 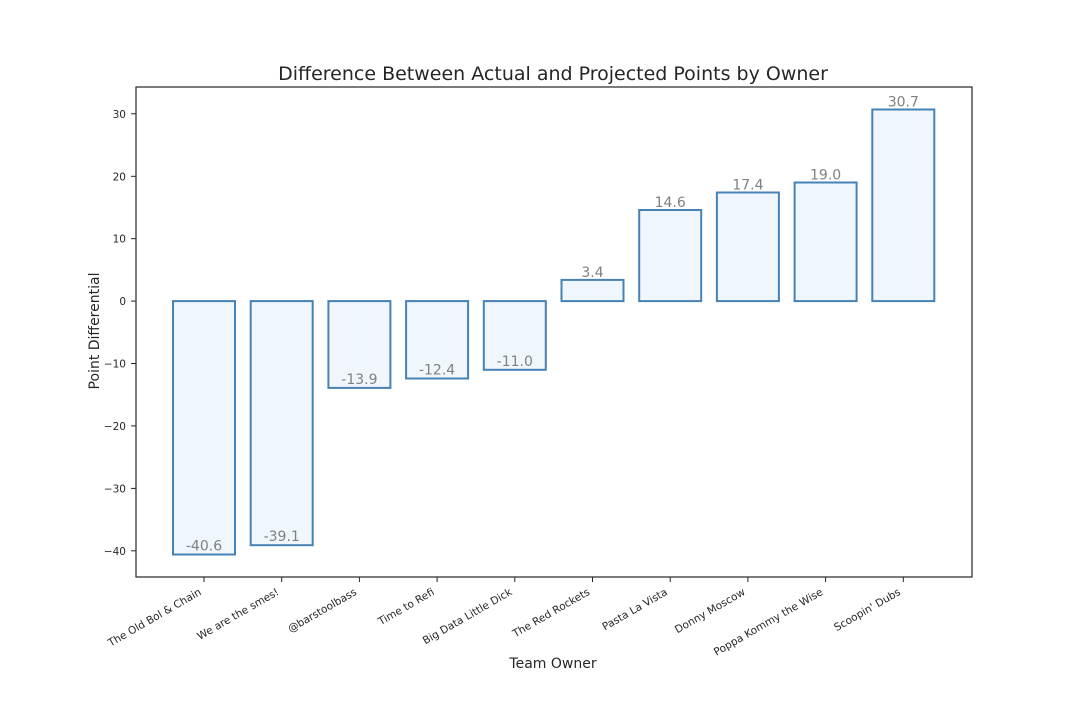 I want to click on y-tick-label: 10, so click(x=119, y=240).